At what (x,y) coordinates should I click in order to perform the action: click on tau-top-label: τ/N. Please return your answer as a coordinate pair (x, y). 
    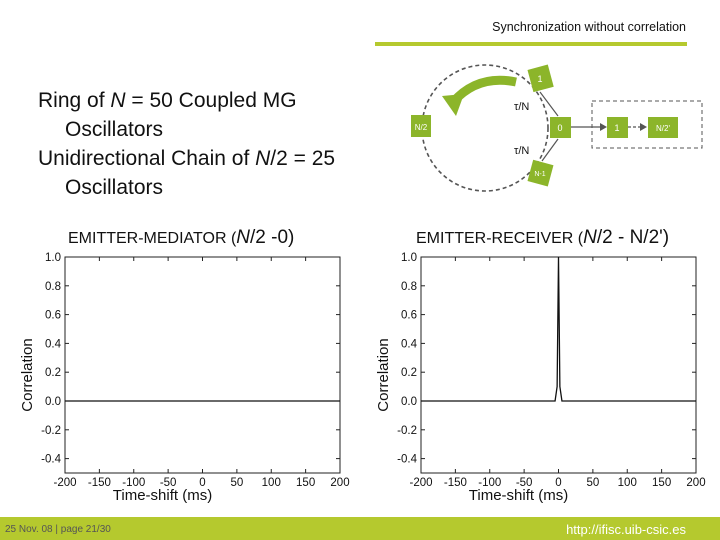
    Looking at the image, I should click on (521, 107).